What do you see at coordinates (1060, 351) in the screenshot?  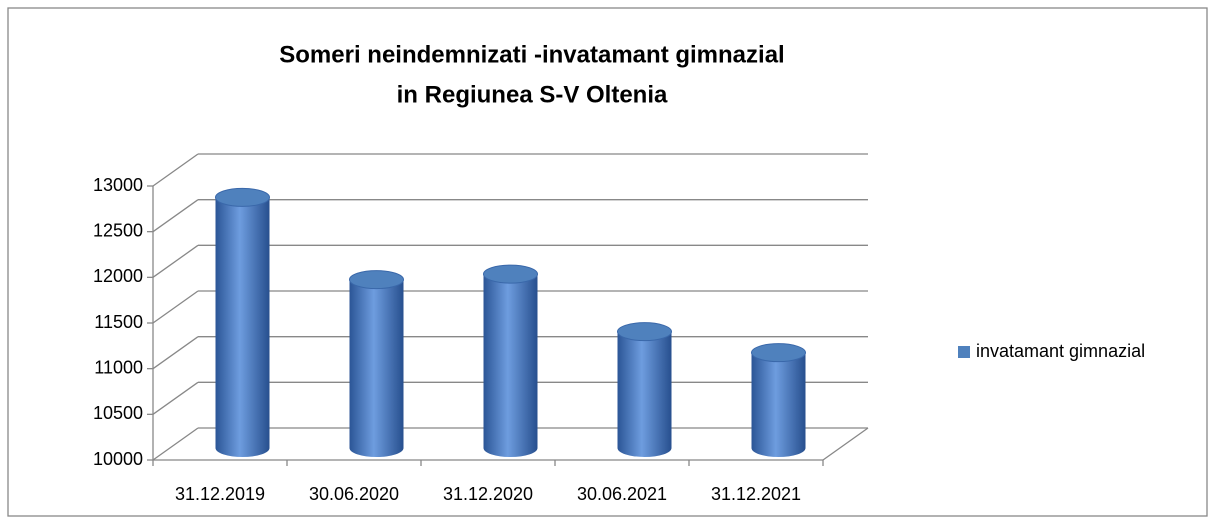 I see `legend-label: invatamant gimnazial` at bounding box center [1060, 351].